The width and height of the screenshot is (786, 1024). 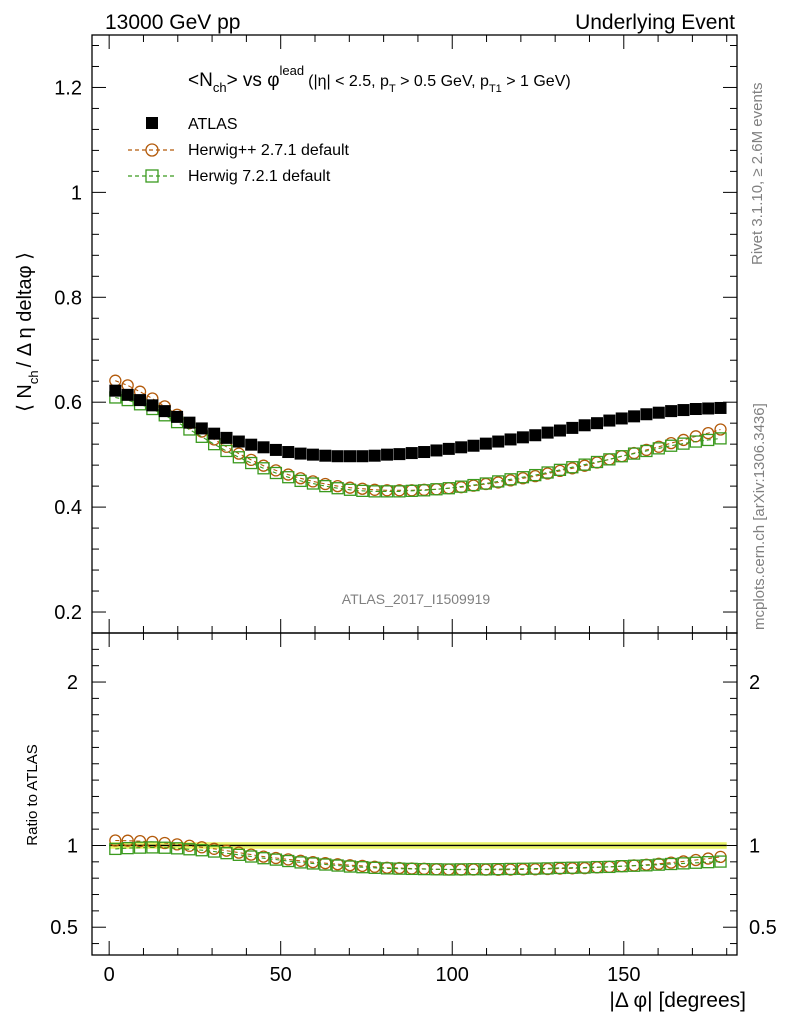 What do you see at coordinates (759, 516) in the screenshot?
I see `mcplots-label: mcplots.cern.ch [arXiv:1306.3436]` at bounding box center [759, 516].